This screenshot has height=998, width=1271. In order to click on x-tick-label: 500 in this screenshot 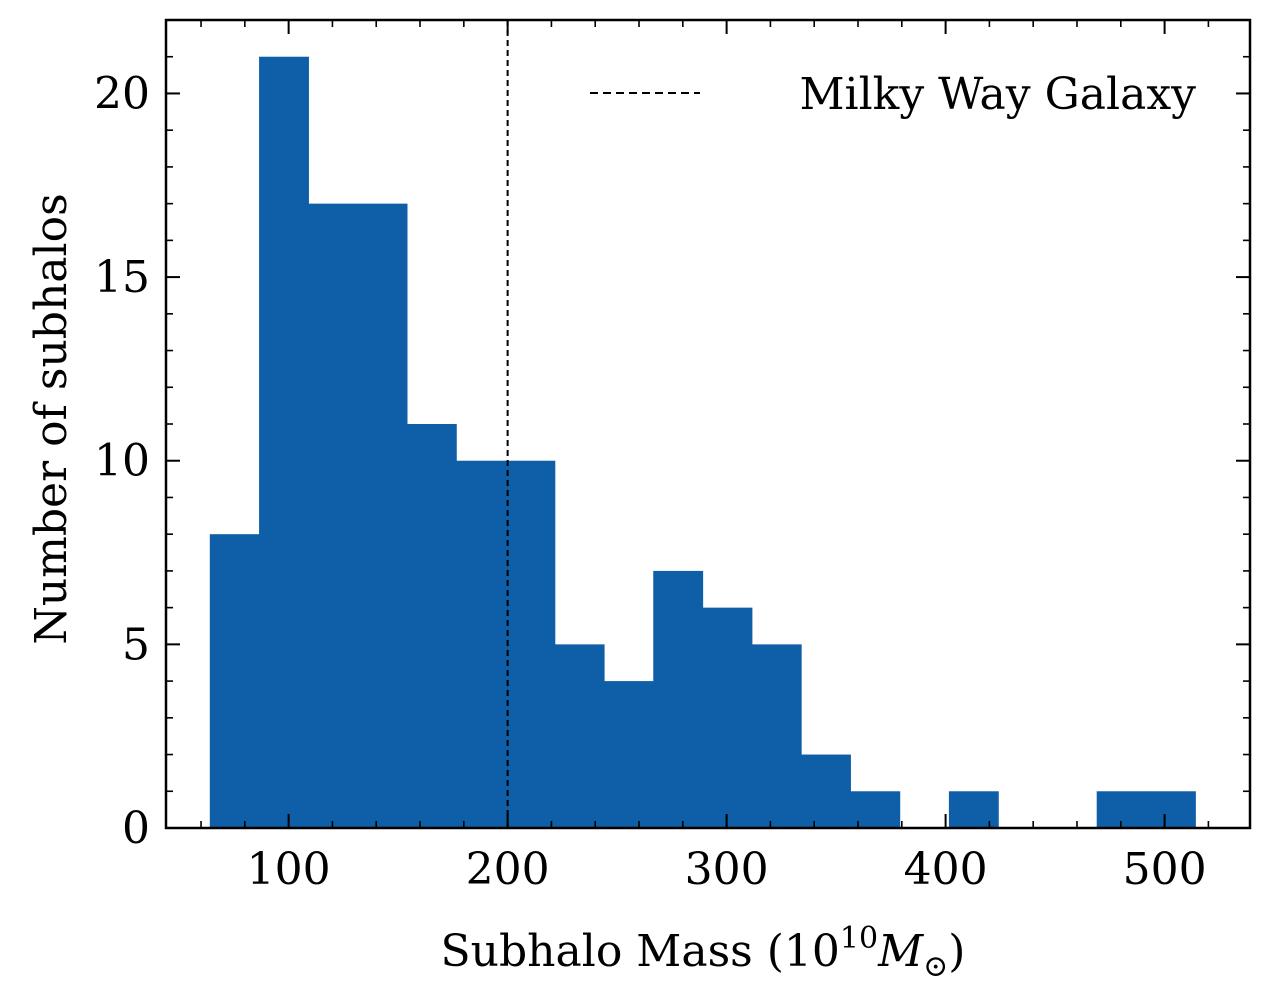, I will do `click(1165, 869)`.